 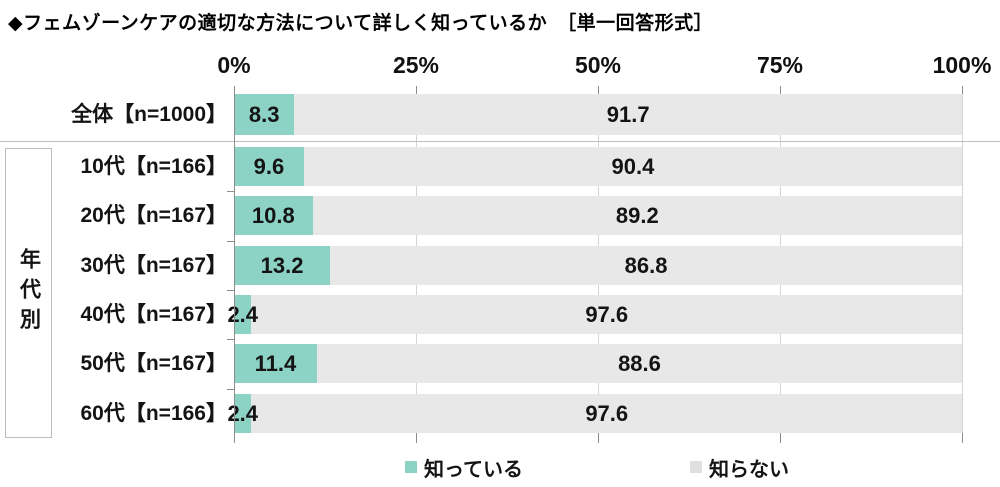 What do you see at coordinates (361, 23) in the screenshot?
I see `chart-title: ◆フェムゾーンケアの適切な方法について詳しく知っているか ［単一回答形式］` at bounding box center [361, 23].